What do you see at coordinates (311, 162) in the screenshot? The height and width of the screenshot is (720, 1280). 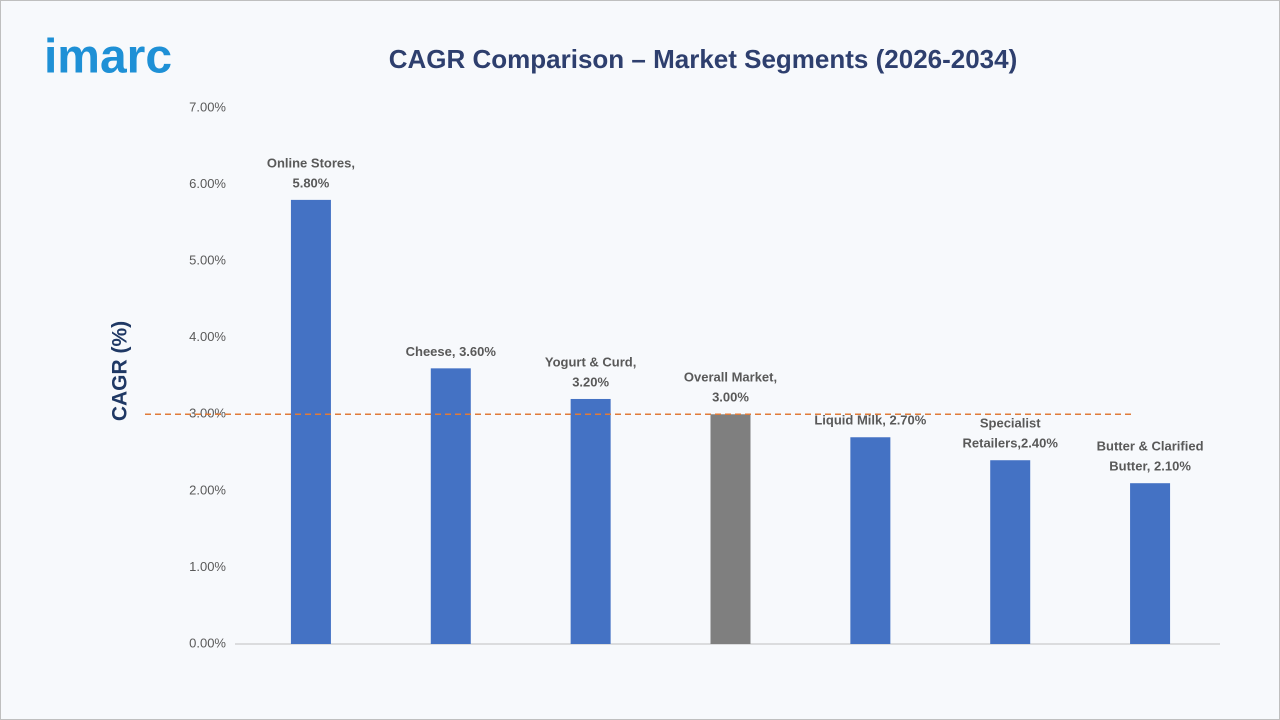 I see `data-label: Online Stores,` at bounding box center [311, 162].